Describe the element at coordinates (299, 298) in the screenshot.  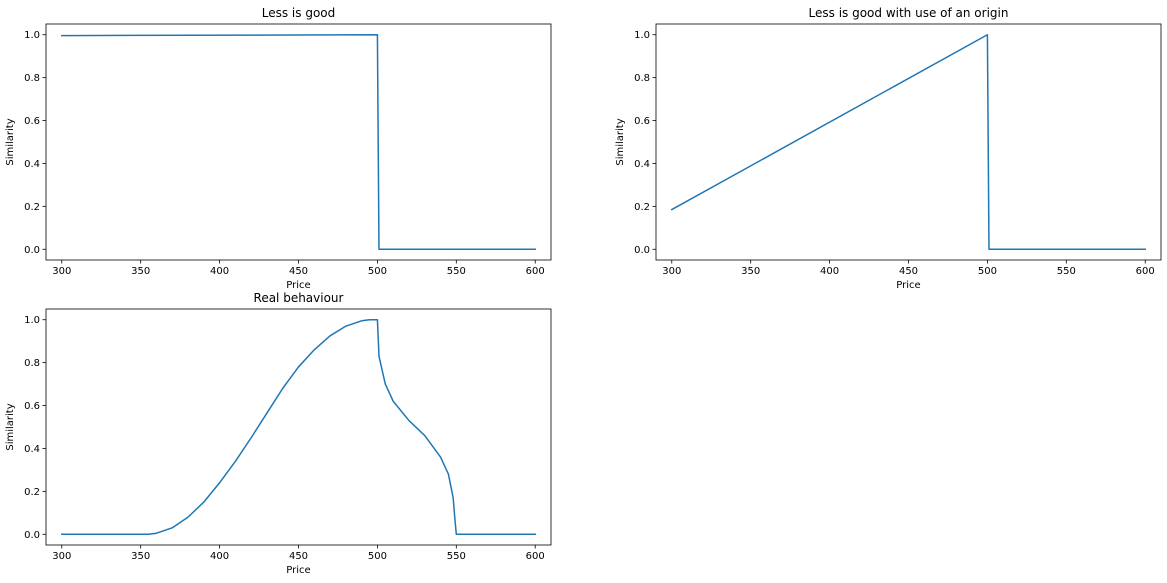
I see `chart-title: Real behaviour` at that location.